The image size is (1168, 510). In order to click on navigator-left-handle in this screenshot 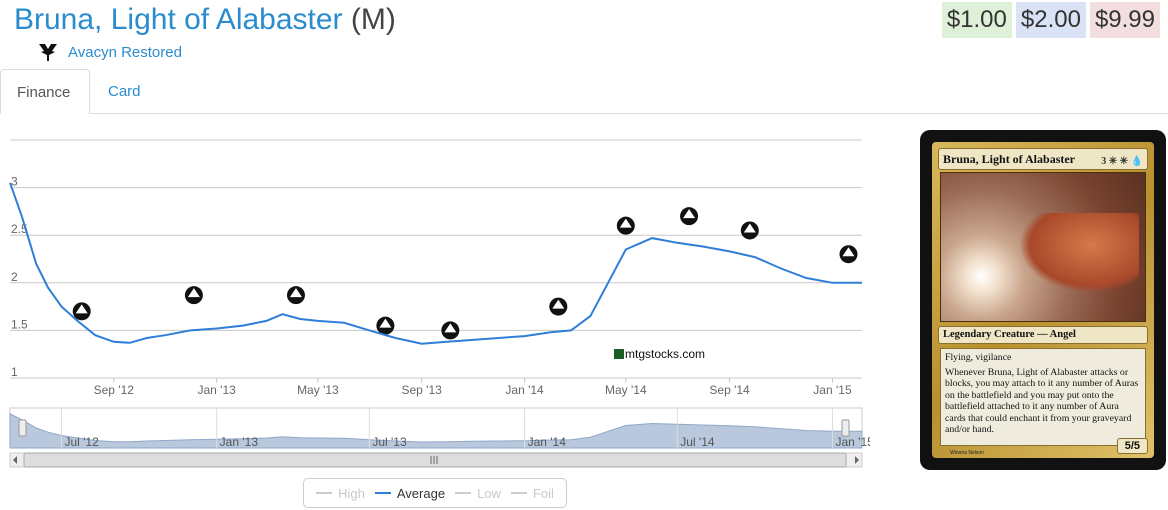, I will do `click(22, 428)`.